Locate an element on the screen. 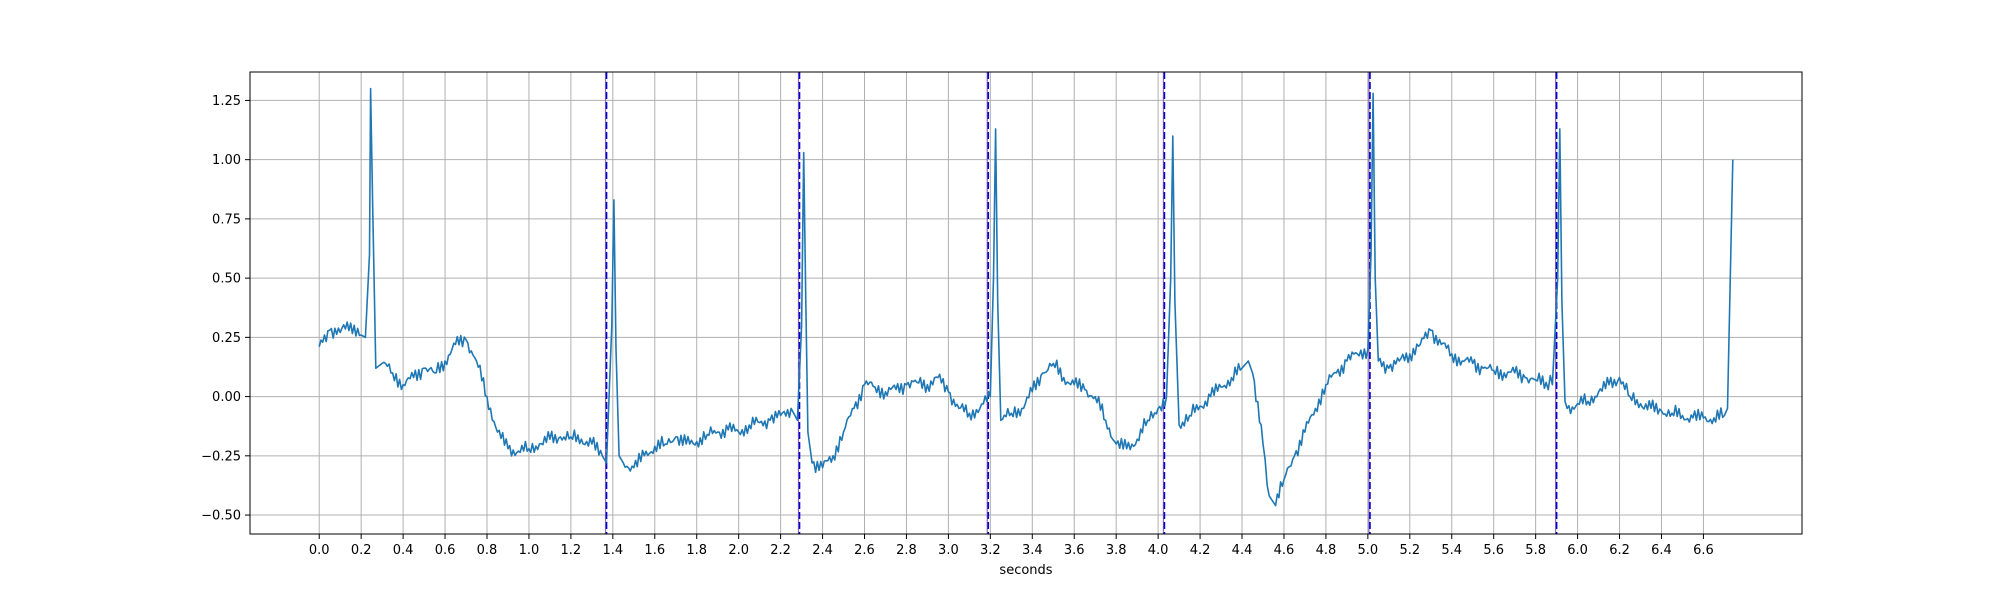 The width and height of the screenshot is (2000, 600). x-tick-label: 2.2 is located at coordinates (780, 550).